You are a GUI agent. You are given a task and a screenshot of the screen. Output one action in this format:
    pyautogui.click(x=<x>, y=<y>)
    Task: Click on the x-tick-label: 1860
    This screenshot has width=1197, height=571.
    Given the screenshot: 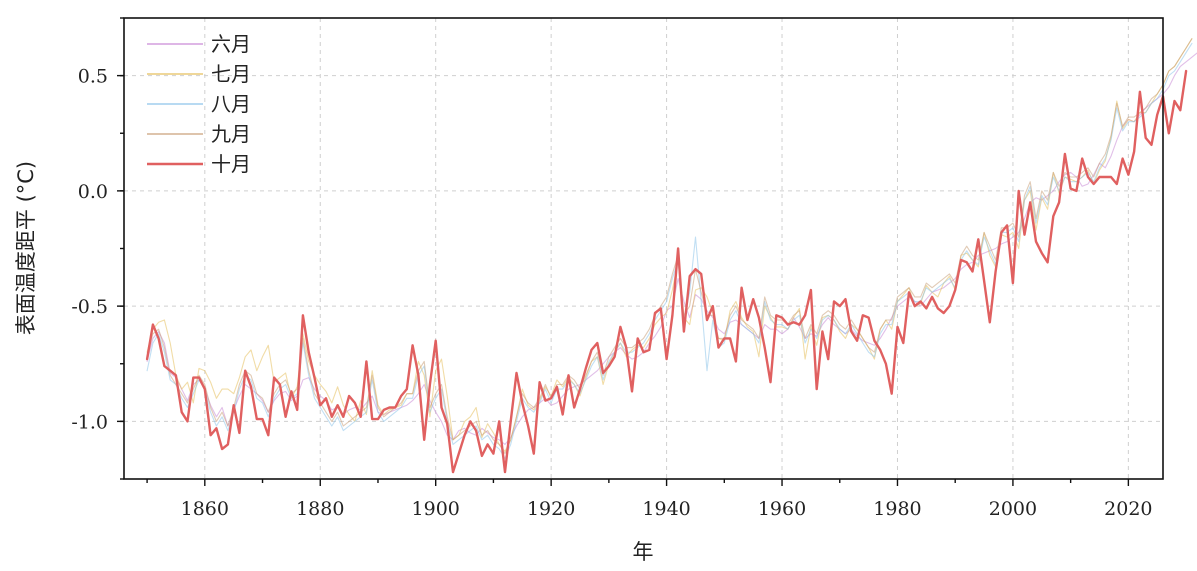 What is the action you would take?
    pyautogui.click(x=205, y=509)
    